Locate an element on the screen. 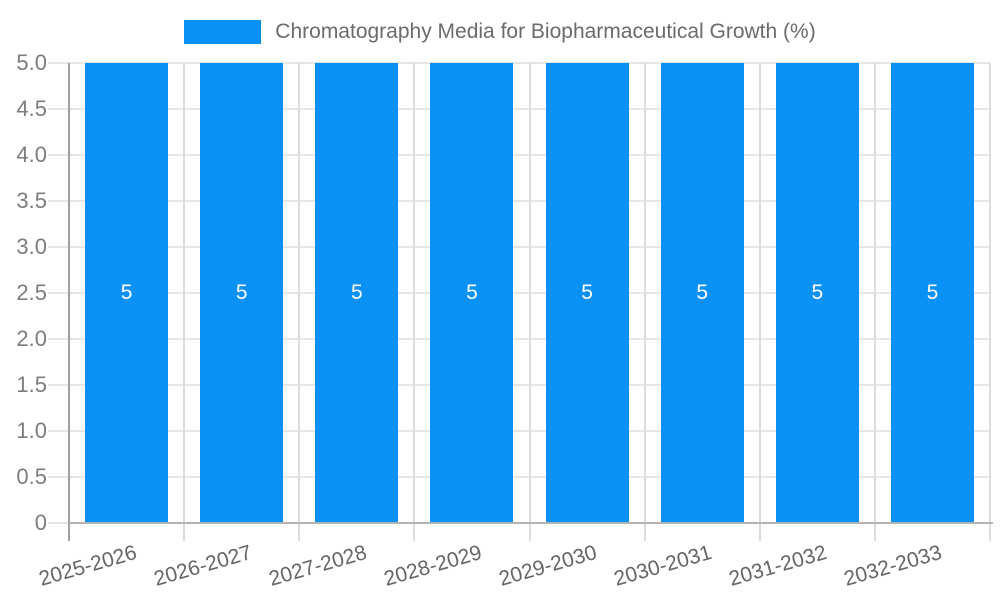 This screenshot has width=1000, height=600. y-axis-tick-label: 2.0 is located at coordinates (31, 338).